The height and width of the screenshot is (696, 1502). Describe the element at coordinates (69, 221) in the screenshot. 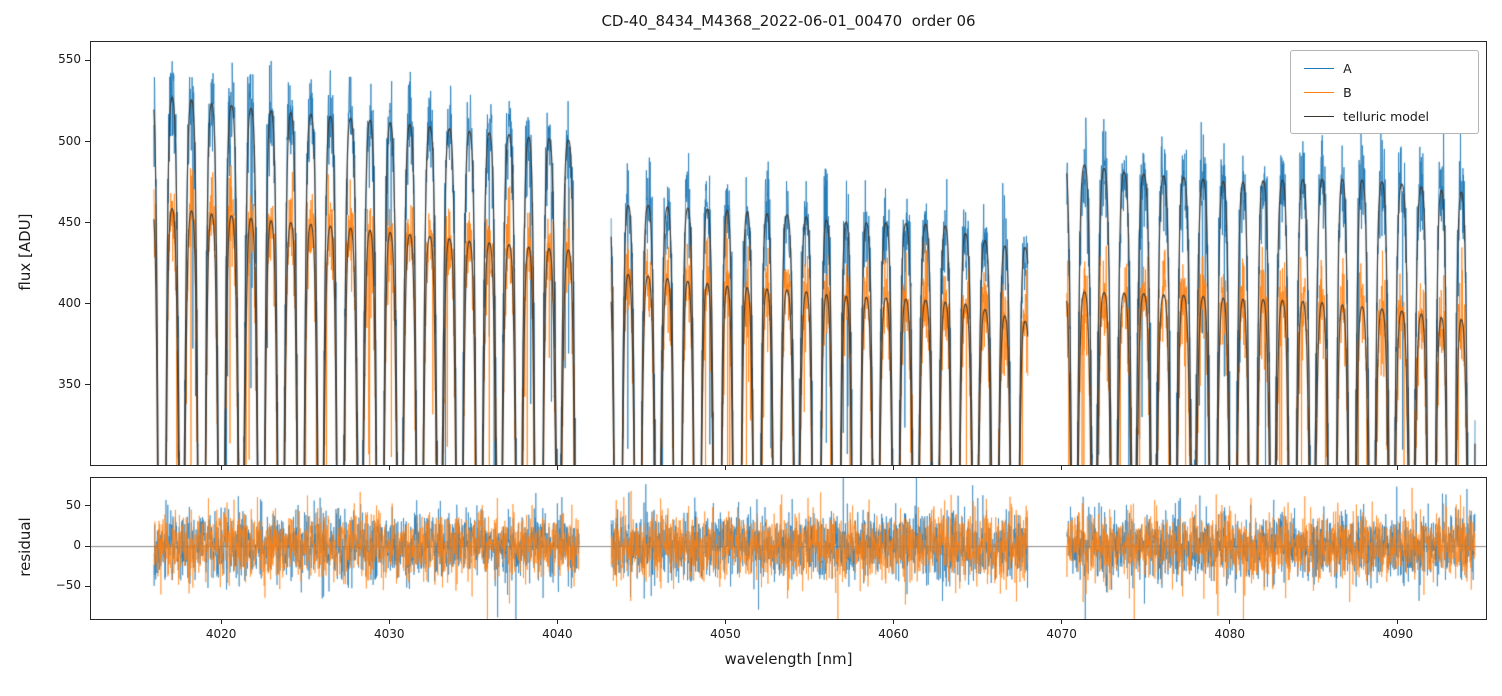

I see `y-tick-label: 450` at that location.